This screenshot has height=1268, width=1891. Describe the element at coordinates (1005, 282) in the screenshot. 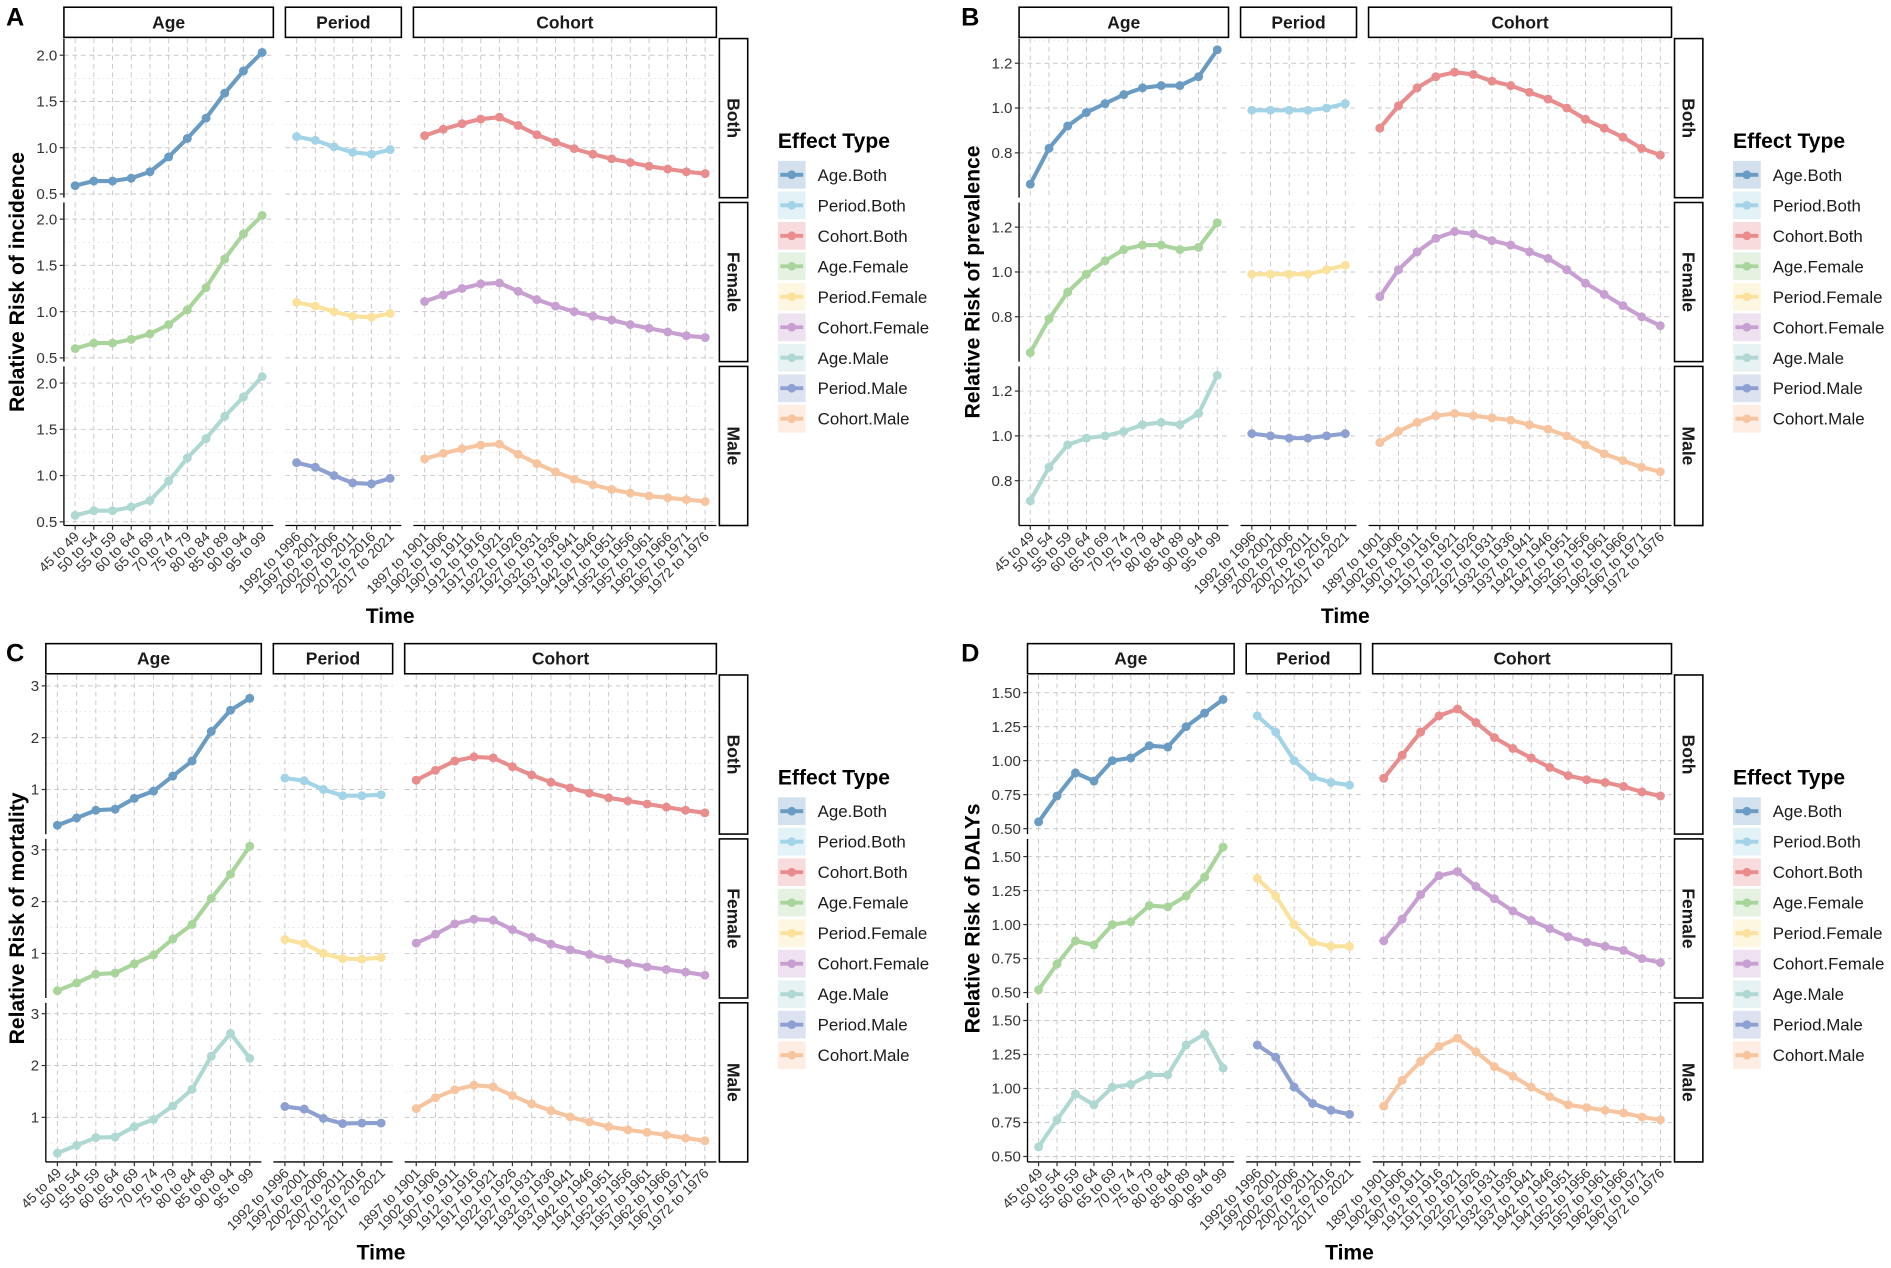

I see `y-axis: 0.8 1.0 1.2 0.8 1.0 1.2 0.8 1.0 1.2` at that location.